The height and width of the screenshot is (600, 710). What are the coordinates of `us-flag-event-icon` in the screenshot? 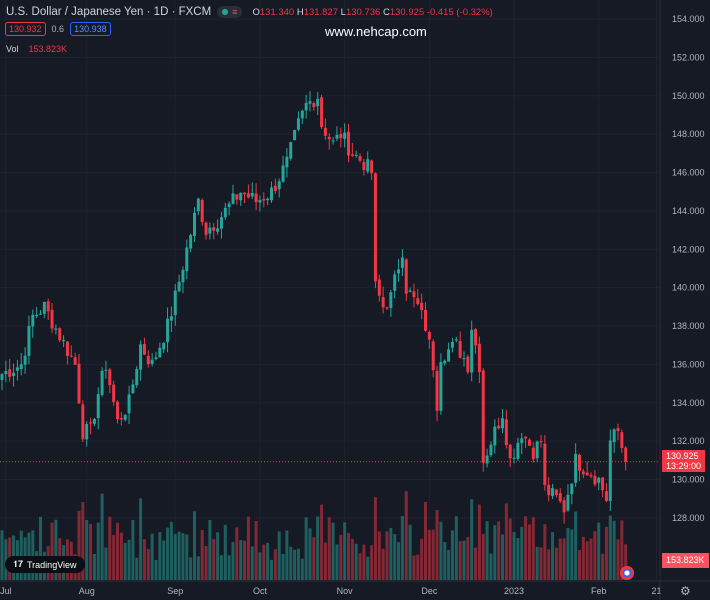 It's located at (627, 573).